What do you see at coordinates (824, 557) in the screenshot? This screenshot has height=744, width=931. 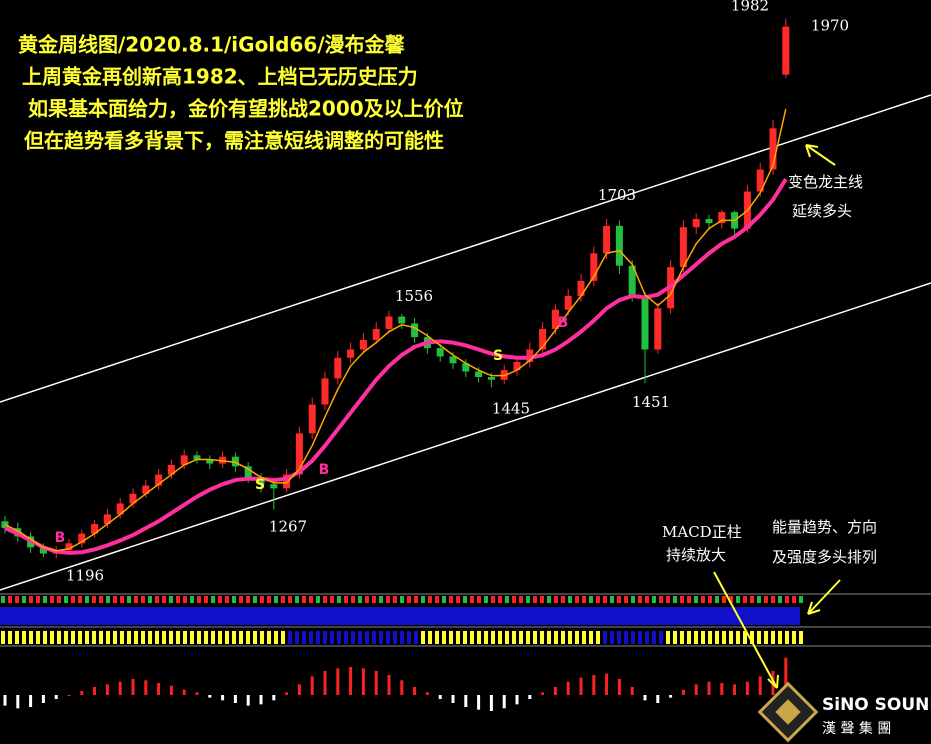 I see `annotation: 及强度多头排列` at bounding box center [824, 557].